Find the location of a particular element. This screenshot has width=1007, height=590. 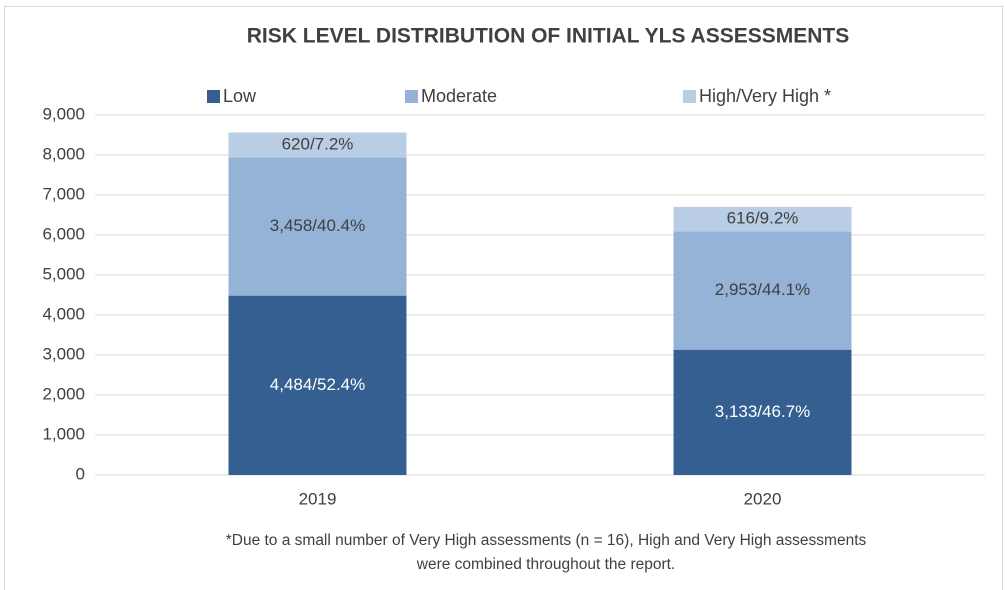

data-label: 620/7.2% is located at coordinates (318, 143).